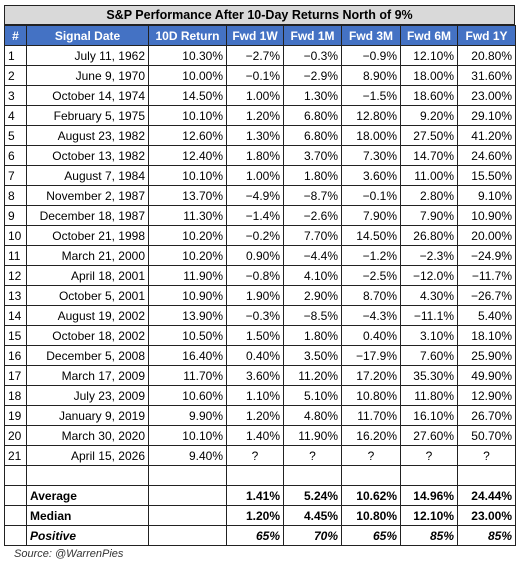  I want to click on cell: 15, so click(15, 335).